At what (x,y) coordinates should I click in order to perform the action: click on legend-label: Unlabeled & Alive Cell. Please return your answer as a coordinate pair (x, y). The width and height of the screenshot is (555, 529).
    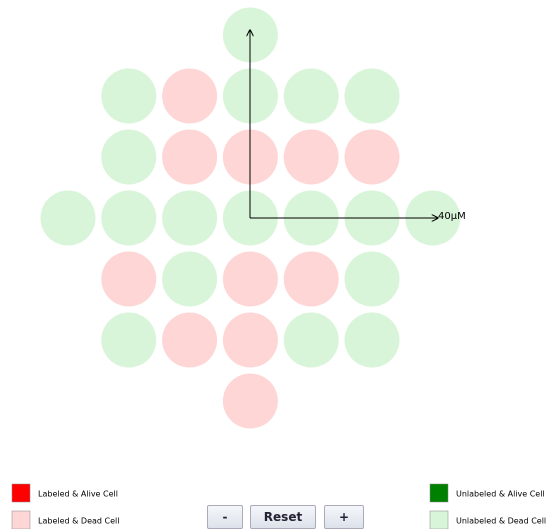
    Looking at the image, I should click on (500, 494).